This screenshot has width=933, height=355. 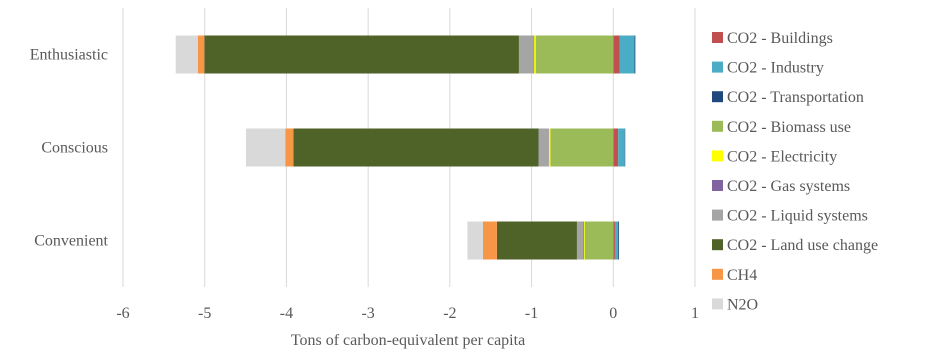 What do you see at coordinates (408, 340) in the screenshot?
I see `x-axis-title: Tons of carbon-equivalent per capita` at bounding box center [408, 340].